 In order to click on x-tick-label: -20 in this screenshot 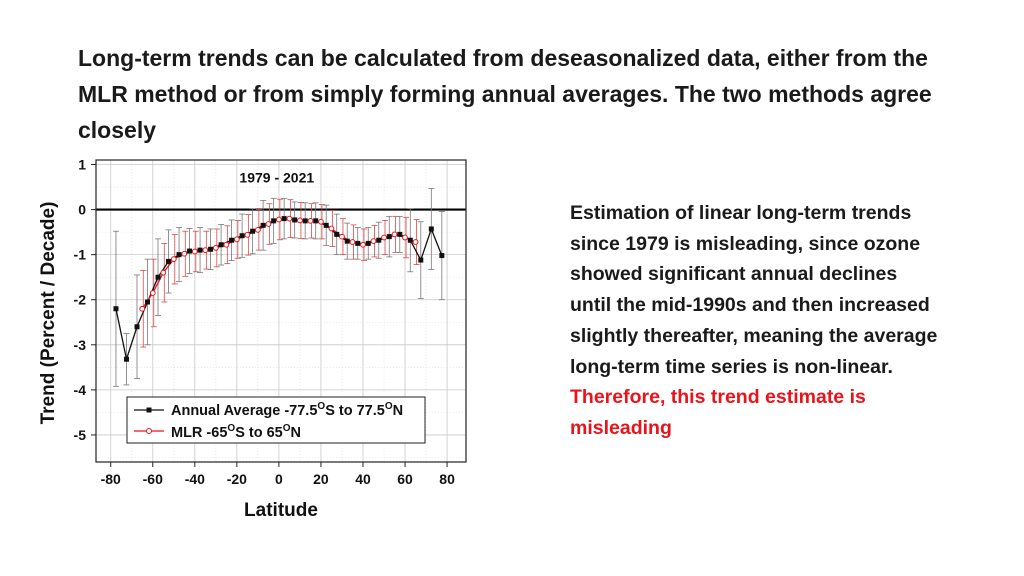, I will do `click(237, 479)`.